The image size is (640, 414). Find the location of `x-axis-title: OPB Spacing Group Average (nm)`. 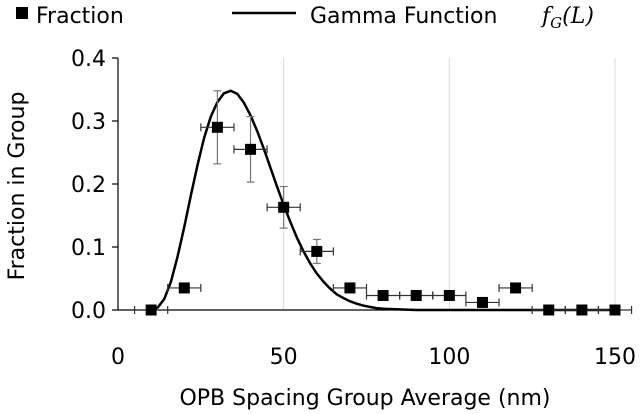

x-axis-title: OPB Spacing Group Average (nm) is located at coordinates (364, 398).